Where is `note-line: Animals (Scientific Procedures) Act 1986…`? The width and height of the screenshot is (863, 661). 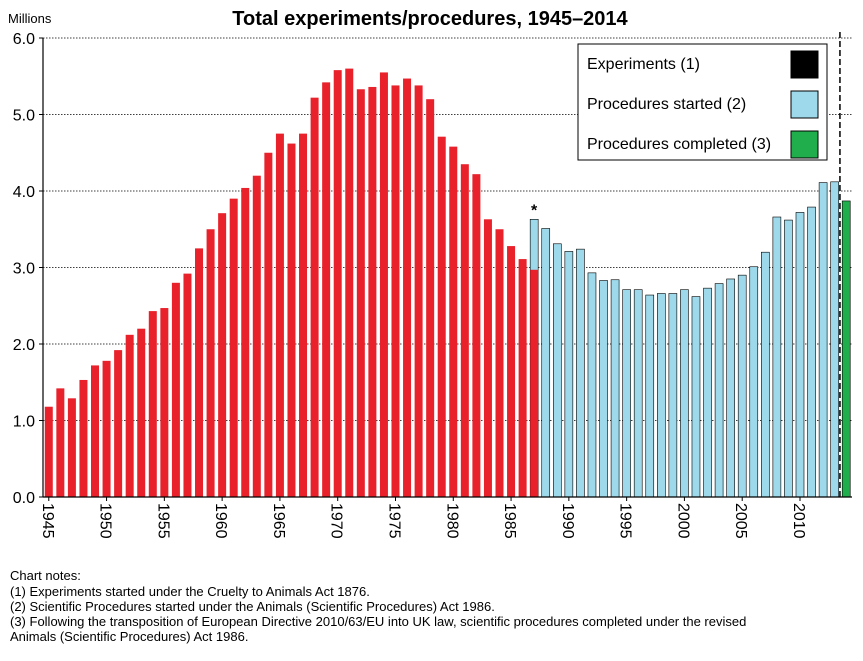
note-line: Animals (Scientific Procedures) Act 1986… is located at coordinates (129, 636).